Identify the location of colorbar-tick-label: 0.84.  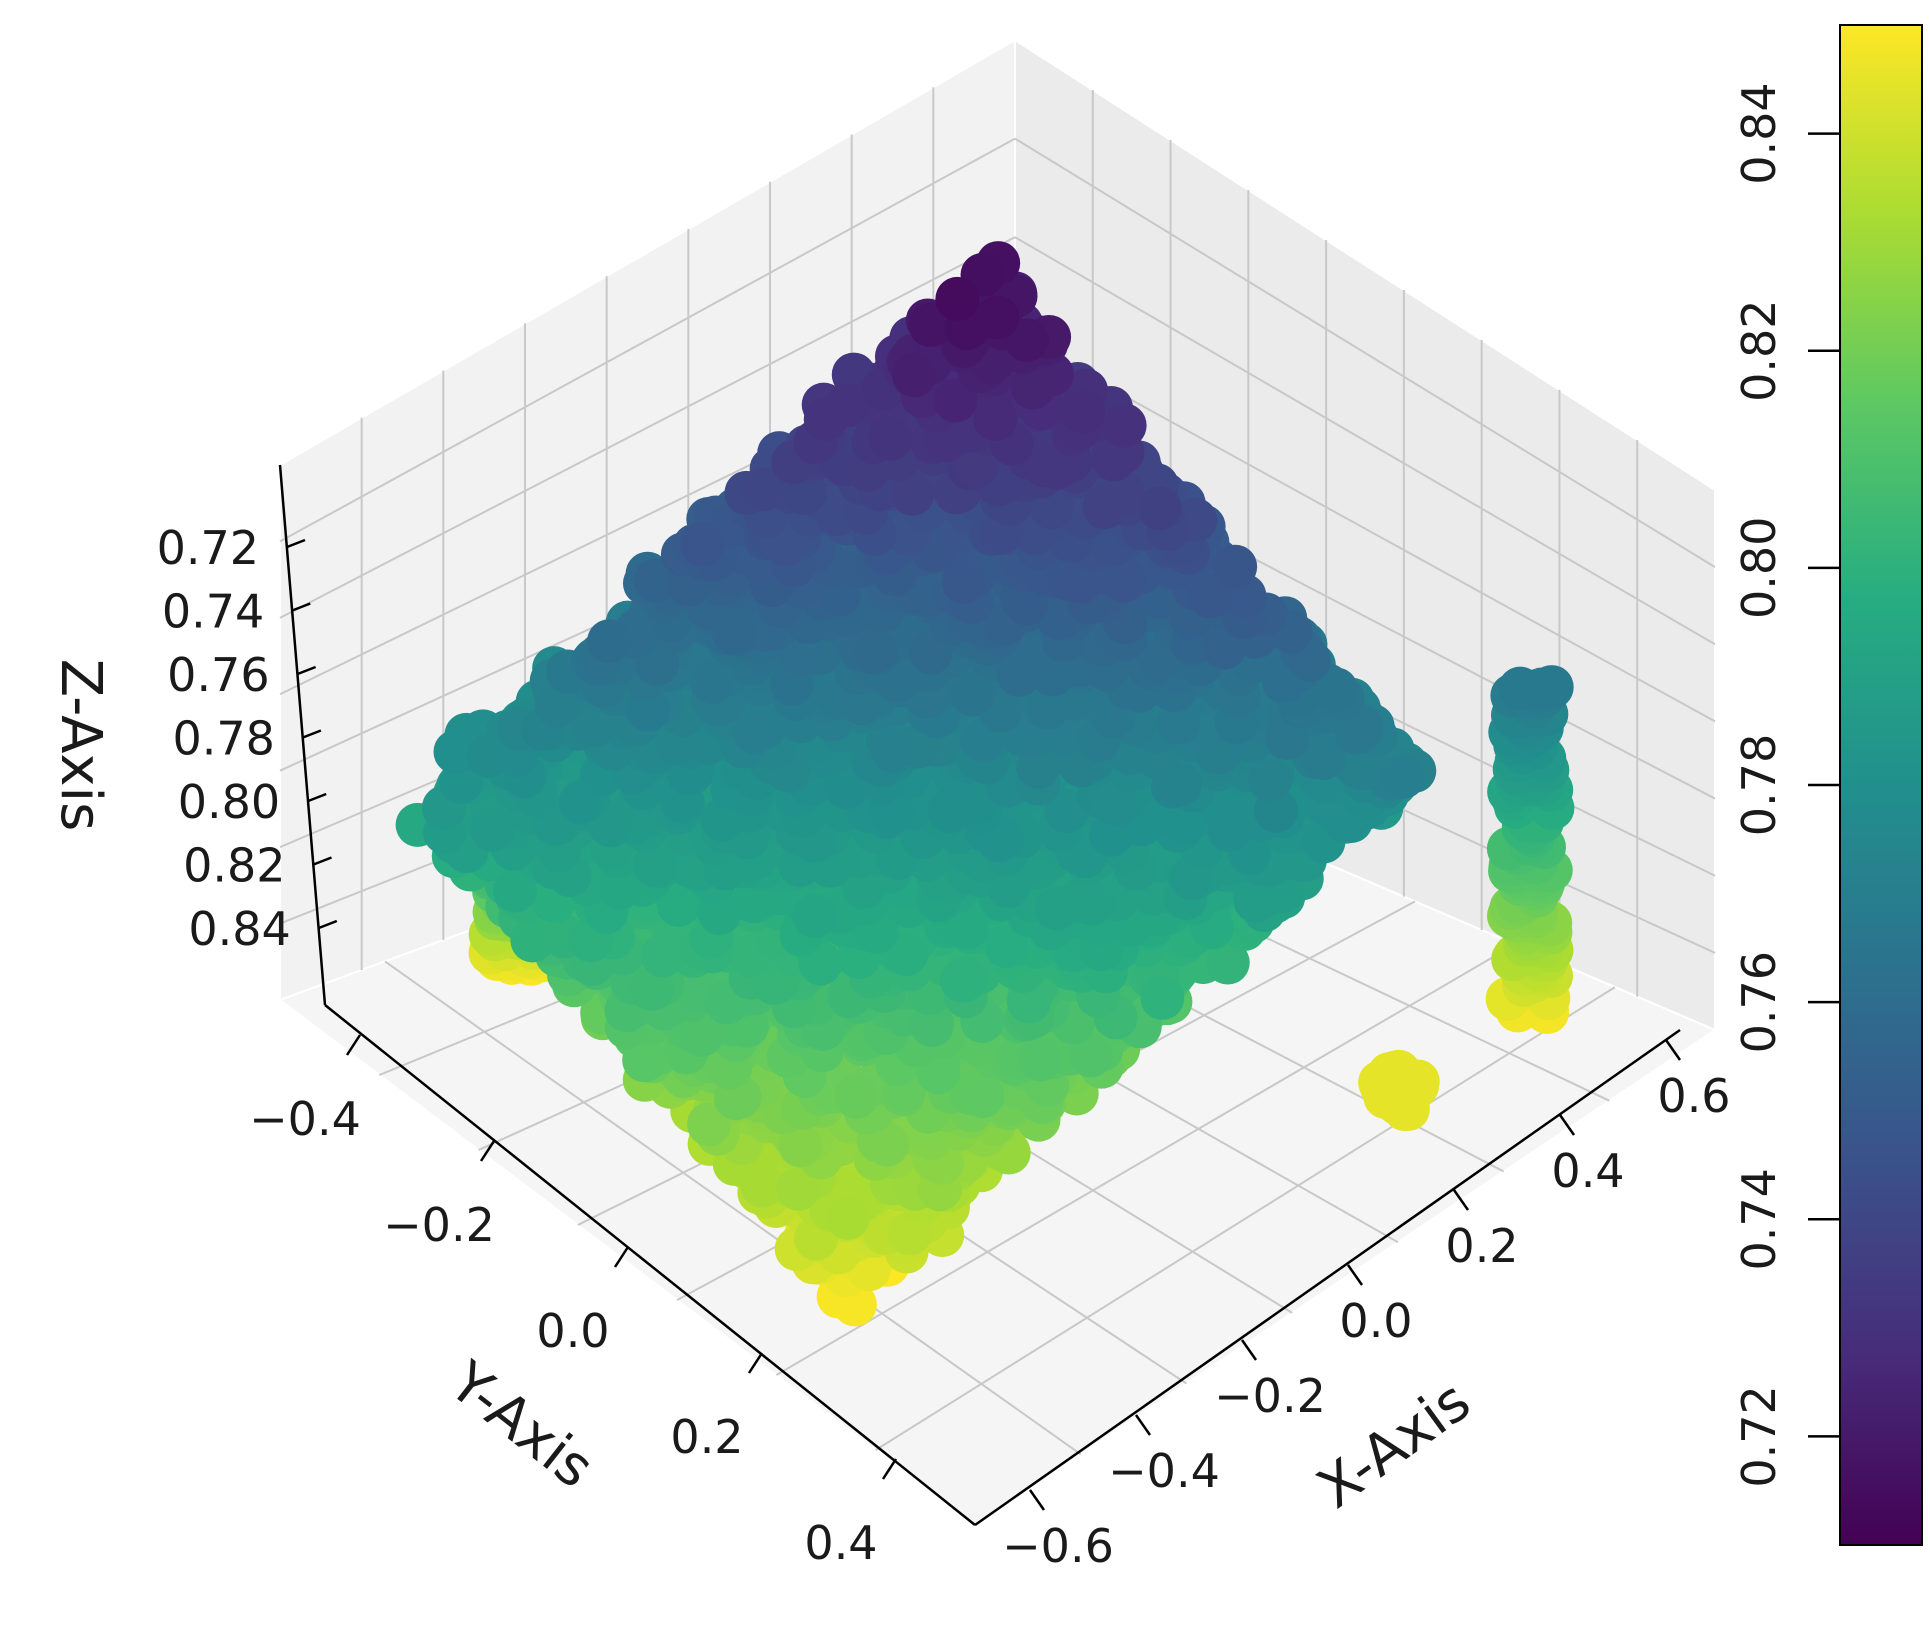
(1759, 133).